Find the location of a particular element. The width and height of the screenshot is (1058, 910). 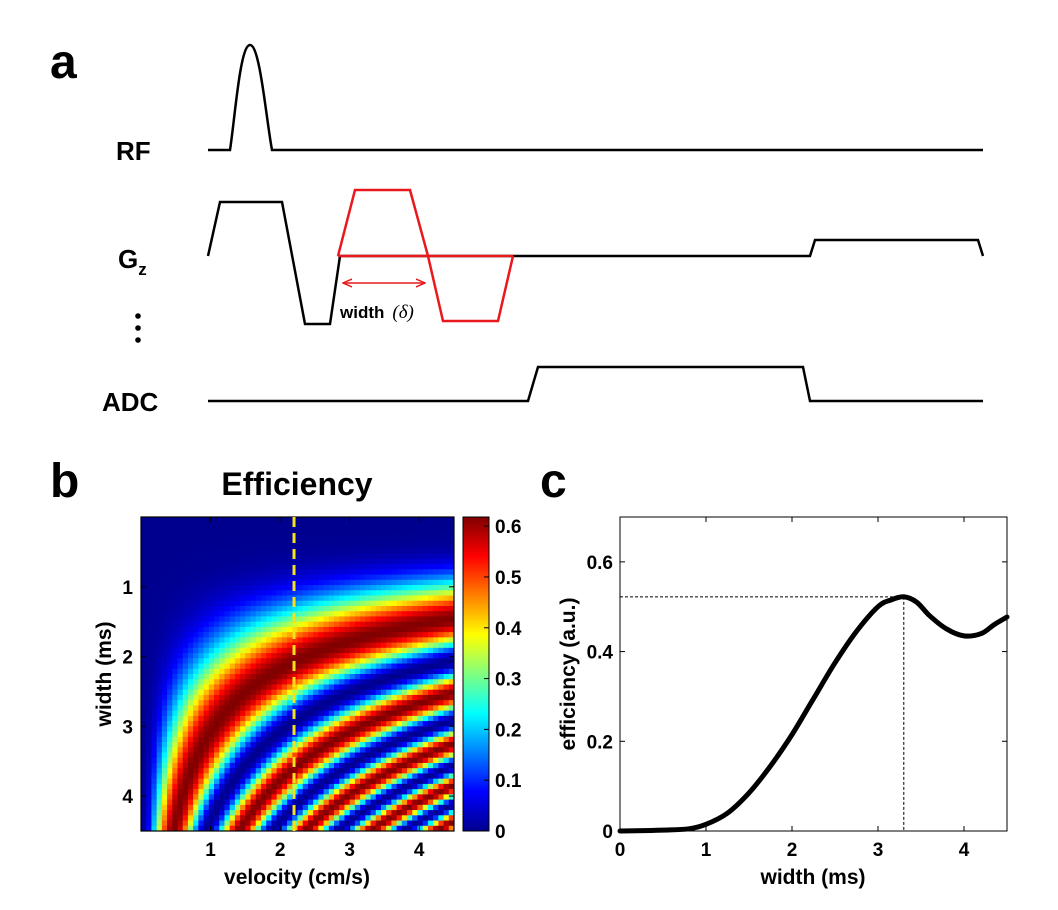

heatmap-x-axis-title: velocity (cm/s) is located at coordinates (297, 877).